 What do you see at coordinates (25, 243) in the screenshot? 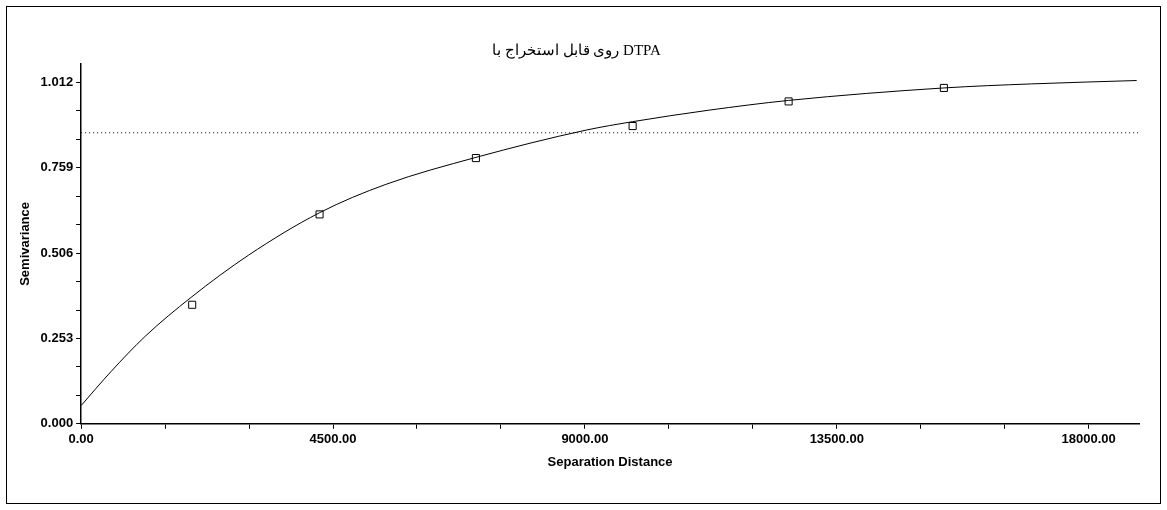
I see `y-axis-title: Semivariance` at bounding box center [25, 243].